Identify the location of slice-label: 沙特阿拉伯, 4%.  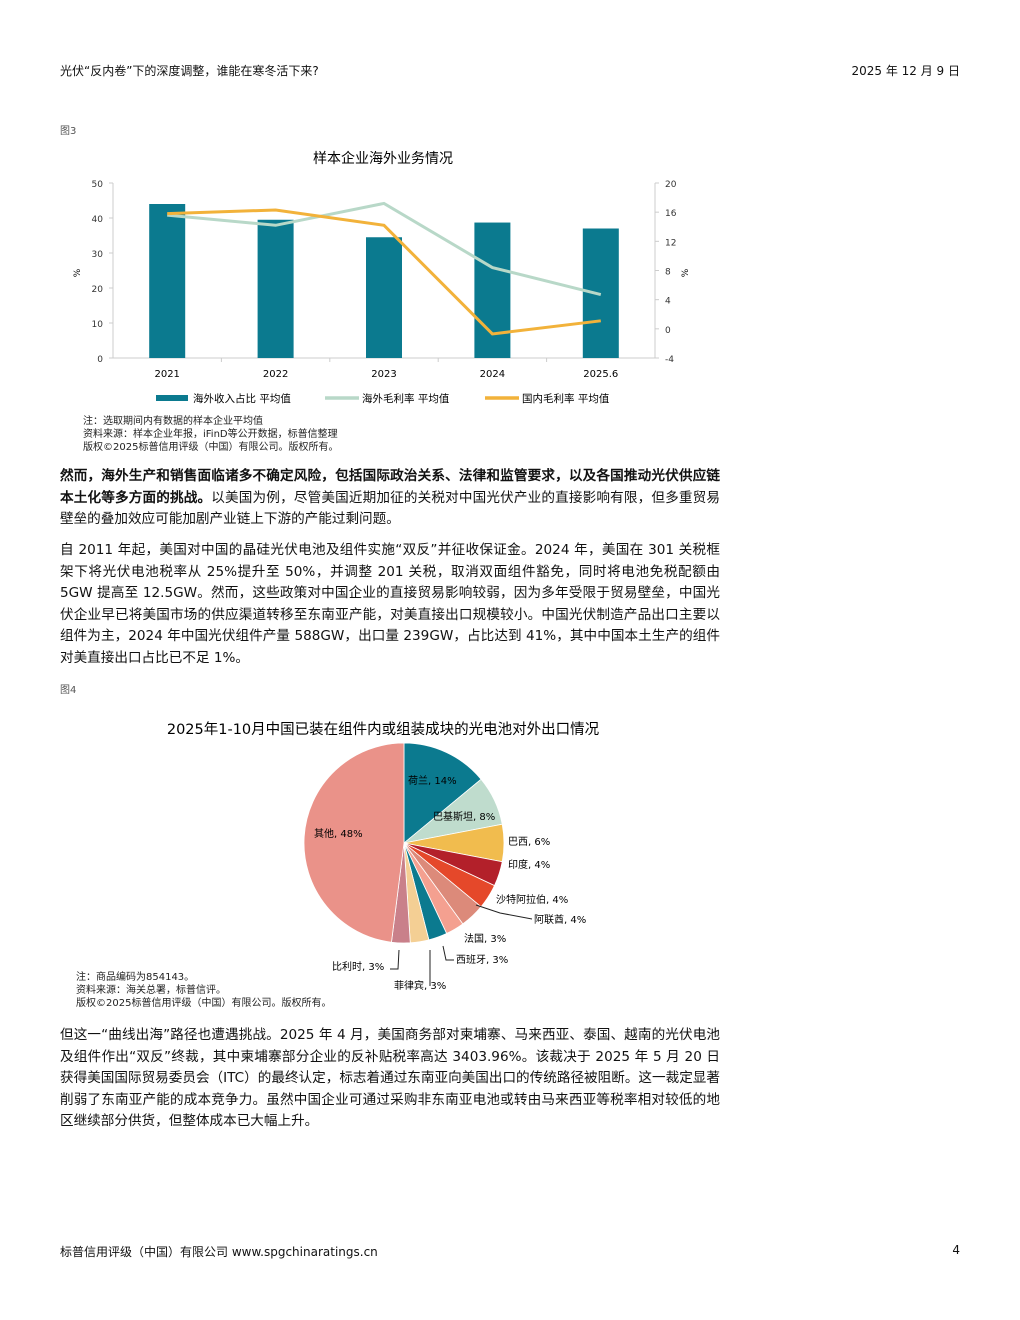
(532, 899).